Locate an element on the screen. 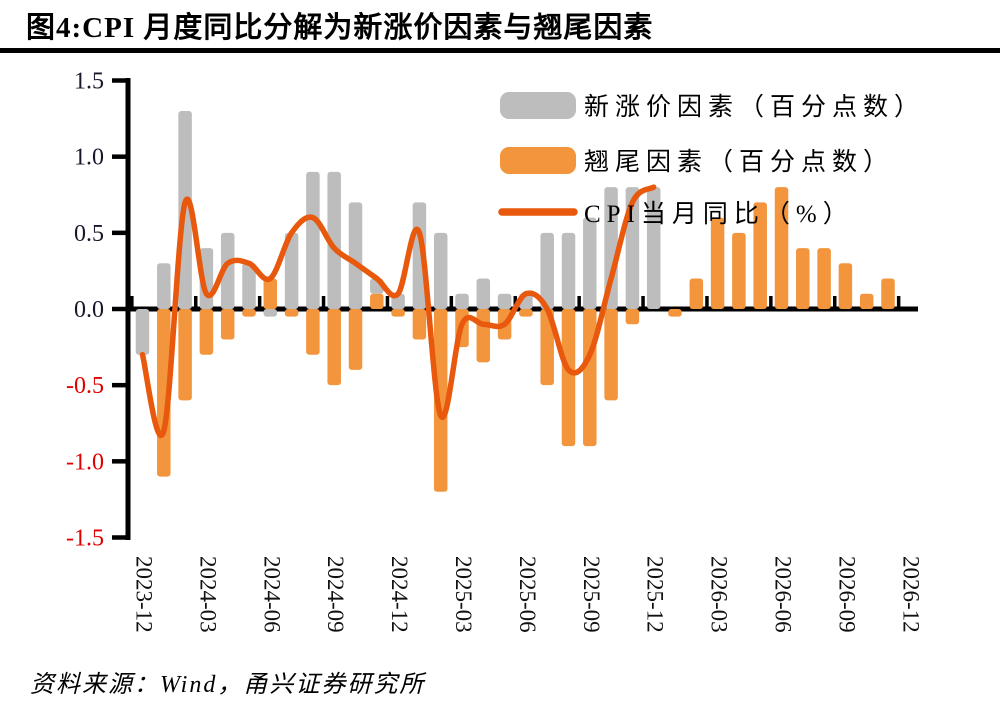  x-axis-label: 2026-09 is located at coordinates (846, 594).